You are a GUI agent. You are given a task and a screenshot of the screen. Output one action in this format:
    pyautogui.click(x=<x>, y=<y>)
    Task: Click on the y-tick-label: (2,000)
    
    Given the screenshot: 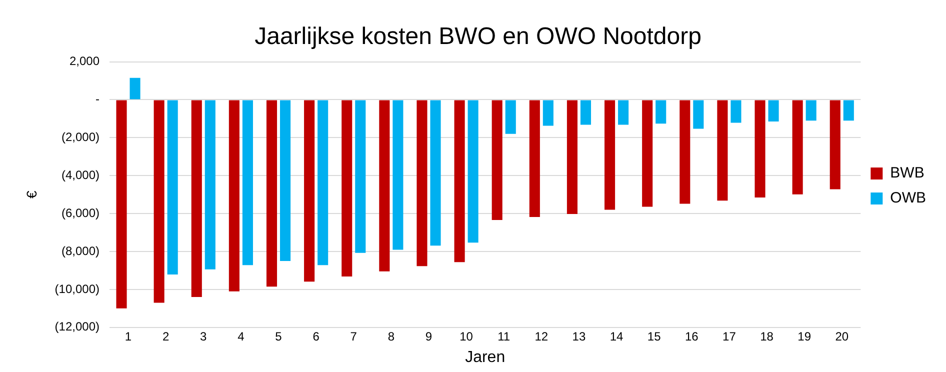 What is the action you would take?
    pyautogui.click(x=80, y=137)
    